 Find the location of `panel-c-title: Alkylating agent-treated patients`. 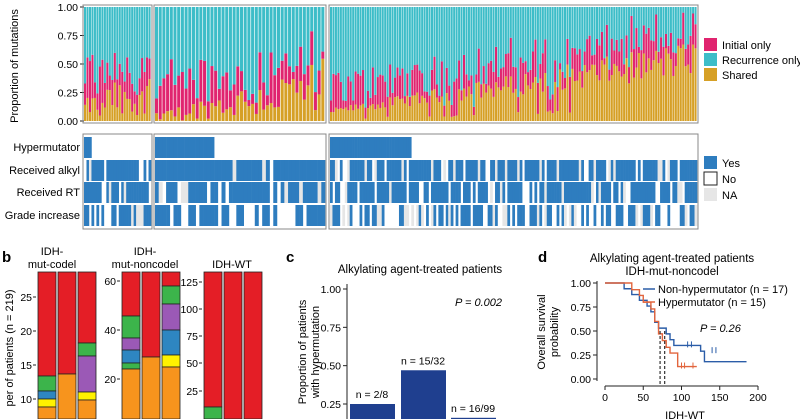

panel-c-title: Alkylating agent-treated patients is located at coordinates (420, 270).